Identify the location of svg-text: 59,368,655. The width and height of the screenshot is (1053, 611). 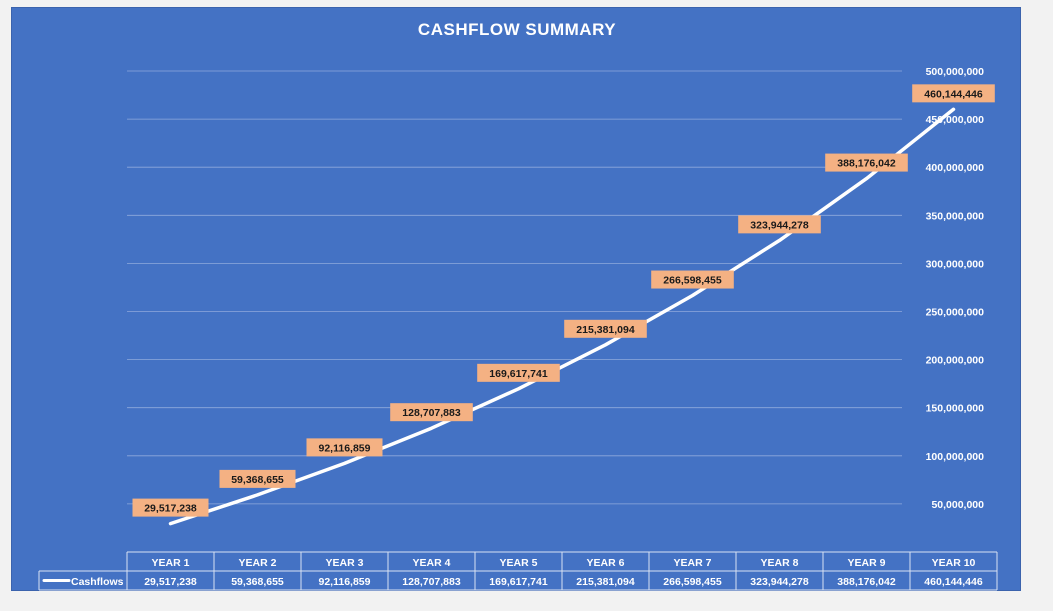
(257, 480).